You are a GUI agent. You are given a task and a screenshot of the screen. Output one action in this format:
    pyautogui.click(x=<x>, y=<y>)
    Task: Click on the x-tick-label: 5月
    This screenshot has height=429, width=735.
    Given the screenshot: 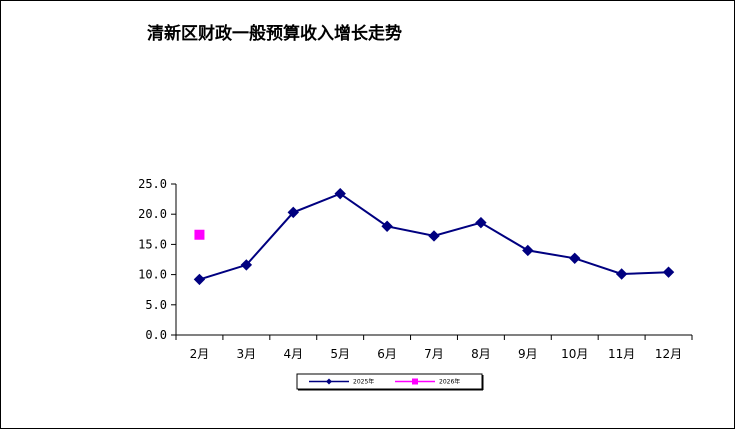 What is the action you would take?
    pyautogui.click(x=340, y=354)
    